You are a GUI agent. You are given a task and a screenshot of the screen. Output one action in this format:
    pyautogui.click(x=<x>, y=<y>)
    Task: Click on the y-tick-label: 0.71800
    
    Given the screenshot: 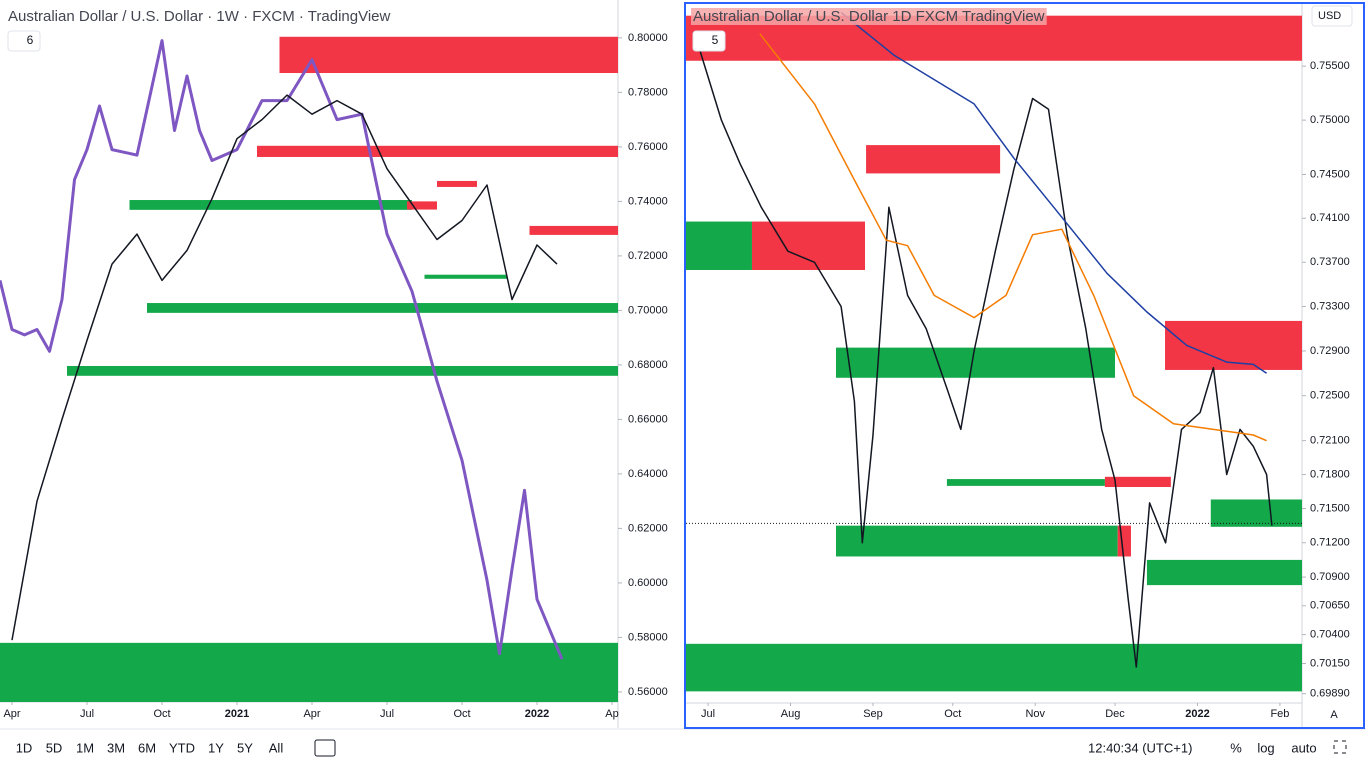 What is the action you would take?
    pyautogui.click(x=1330, y=474)
    